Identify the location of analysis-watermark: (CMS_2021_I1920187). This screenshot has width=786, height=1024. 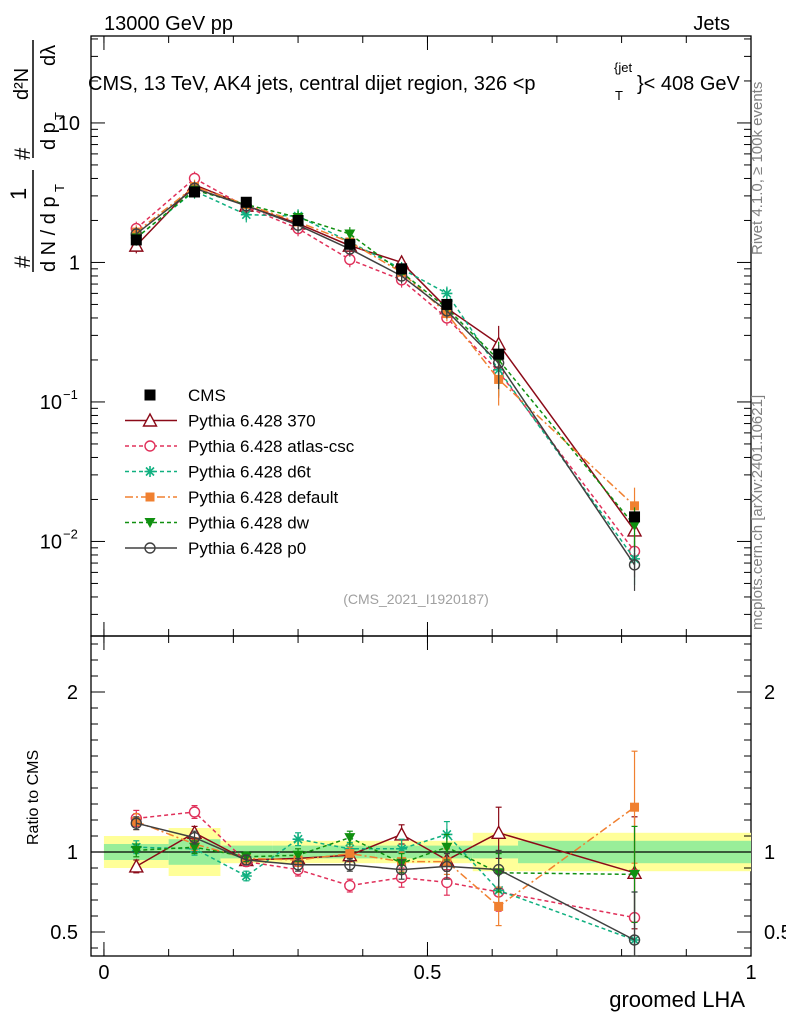
(416, 599).